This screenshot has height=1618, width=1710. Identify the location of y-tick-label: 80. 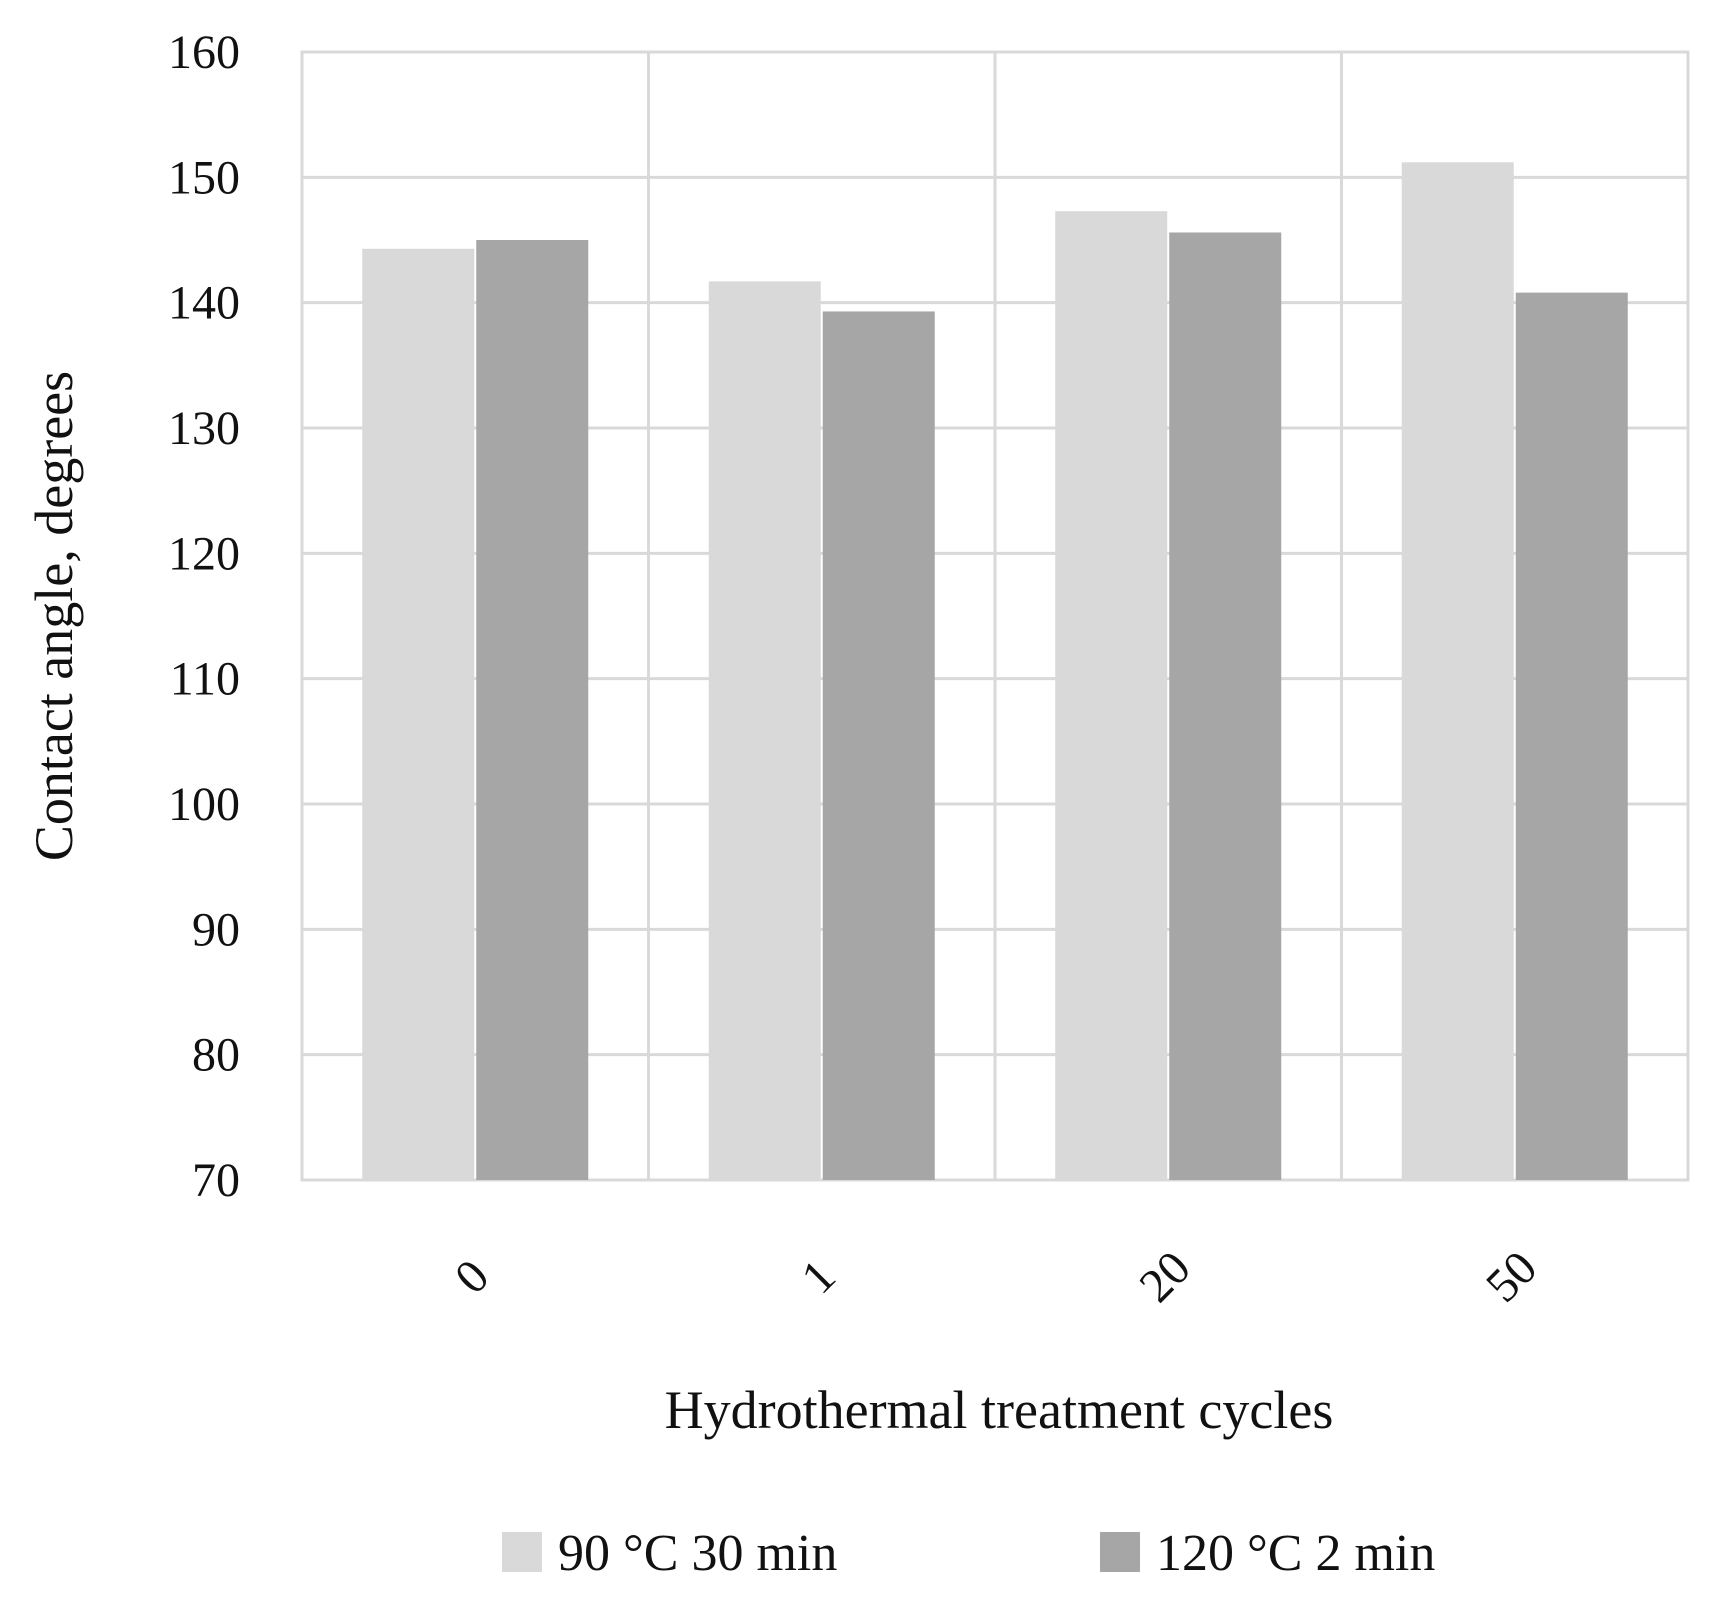
(216, 1055).